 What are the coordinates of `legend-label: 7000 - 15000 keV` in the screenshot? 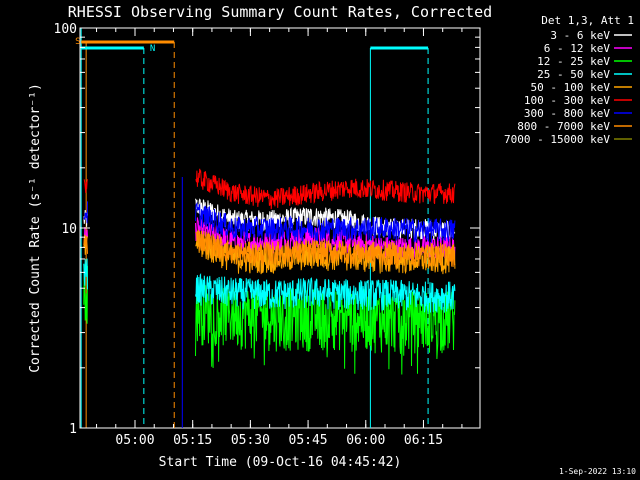 It's located at (557, 139).